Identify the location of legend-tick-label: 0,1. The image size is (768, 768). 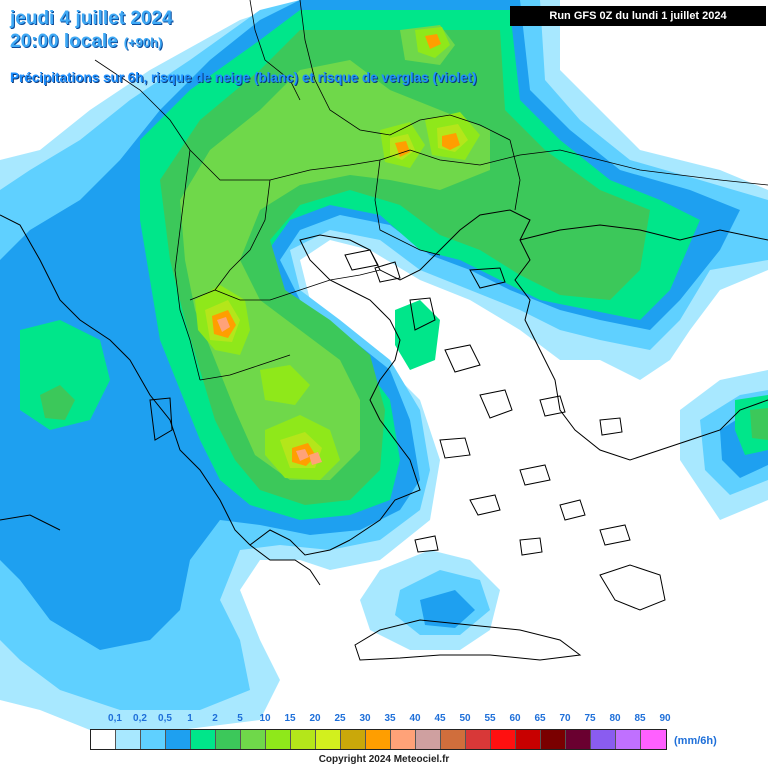
(115, 718).